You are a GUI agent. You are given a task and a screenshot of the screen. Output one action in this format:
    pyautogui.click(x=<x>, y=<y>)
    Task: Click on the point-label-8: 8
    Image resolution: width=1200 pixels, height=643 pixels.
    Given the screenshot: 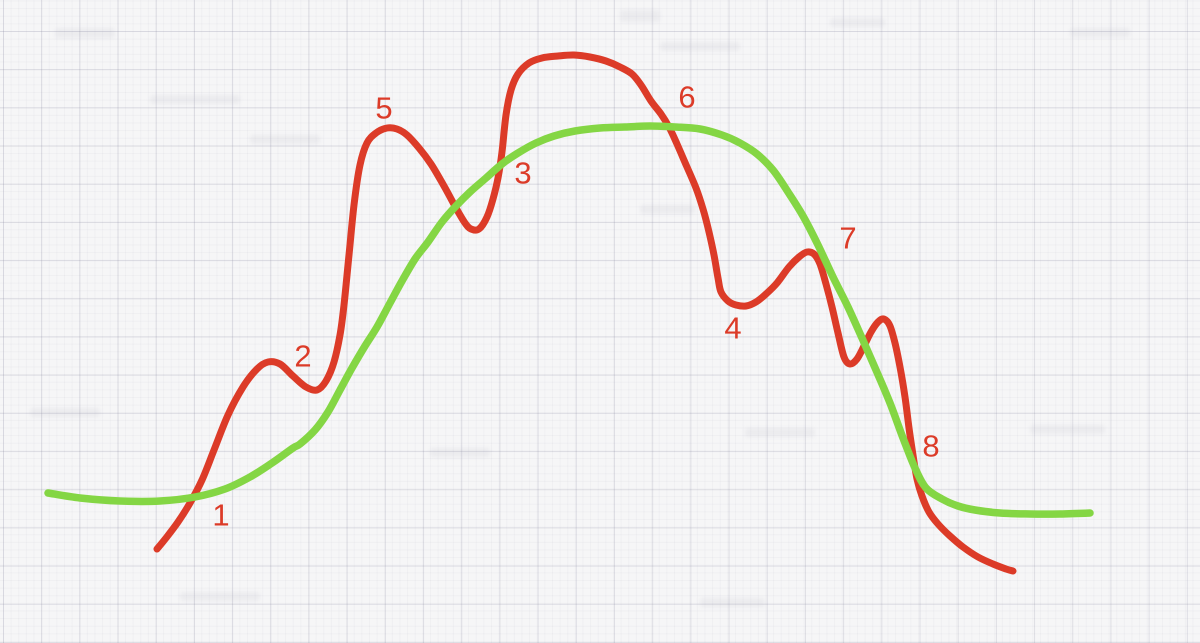 What is the action you would take?
    pyautogui.click(x=931, y=446)
    